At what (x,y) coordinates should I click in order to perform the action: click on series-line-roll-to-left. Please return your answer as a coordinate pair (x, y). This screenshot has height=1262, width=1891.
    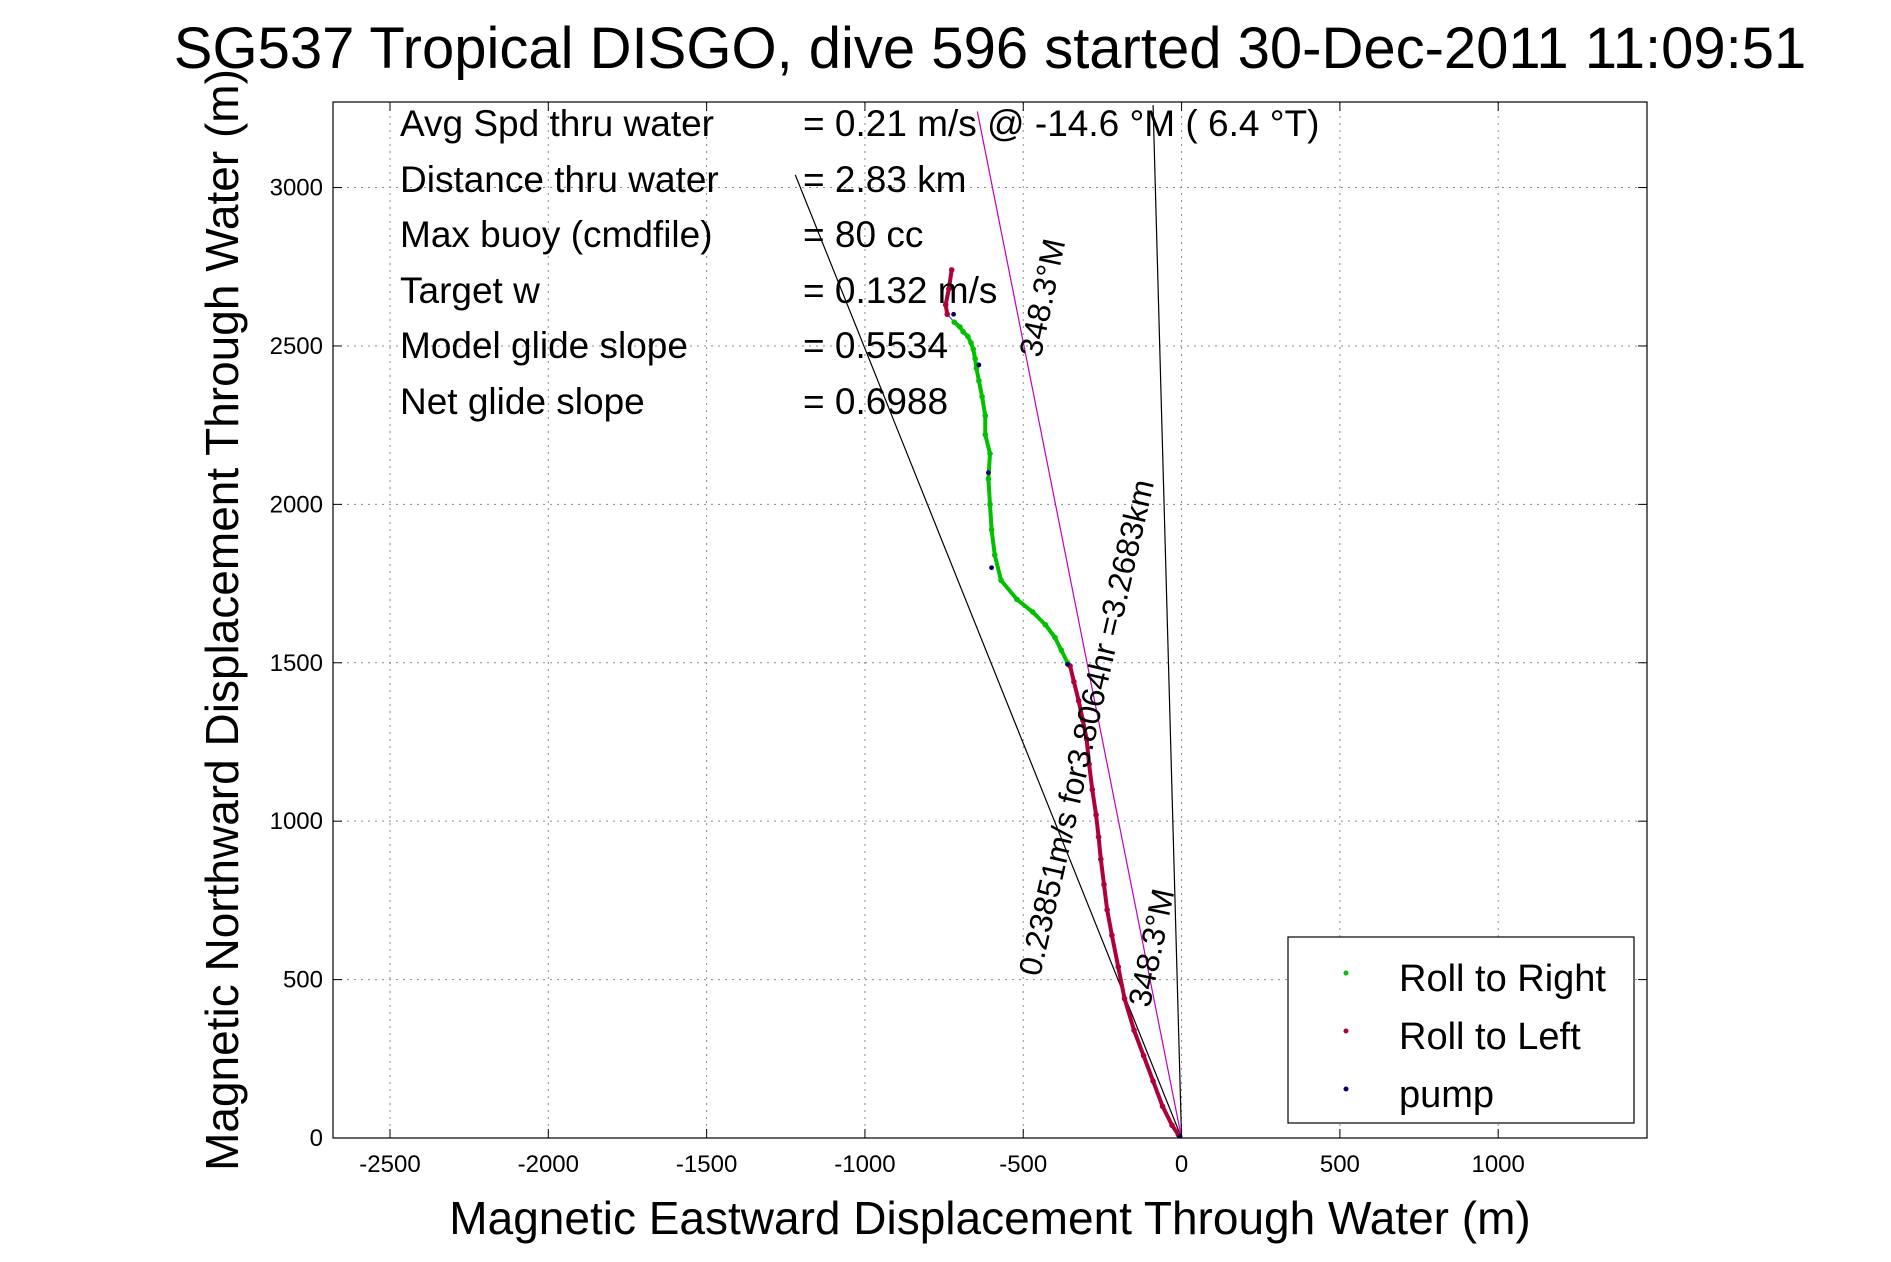
    Looking at the image, I should click on (948, 292).